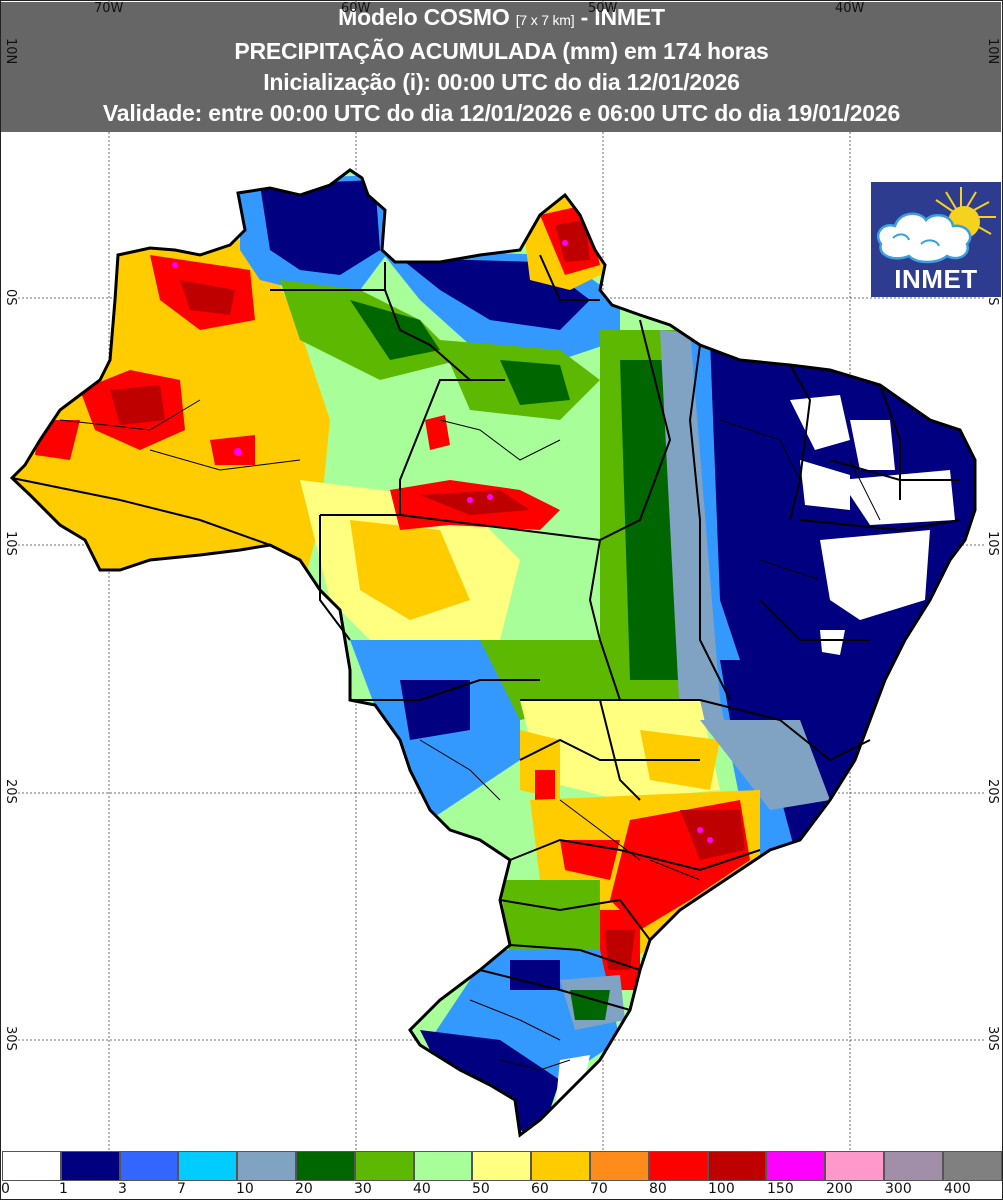 The width and height of the screenshot is (1003, 1200). Describe the element at coordinates (622, 17) in the screenshot. I see `model-agency: - INMET` at that location.